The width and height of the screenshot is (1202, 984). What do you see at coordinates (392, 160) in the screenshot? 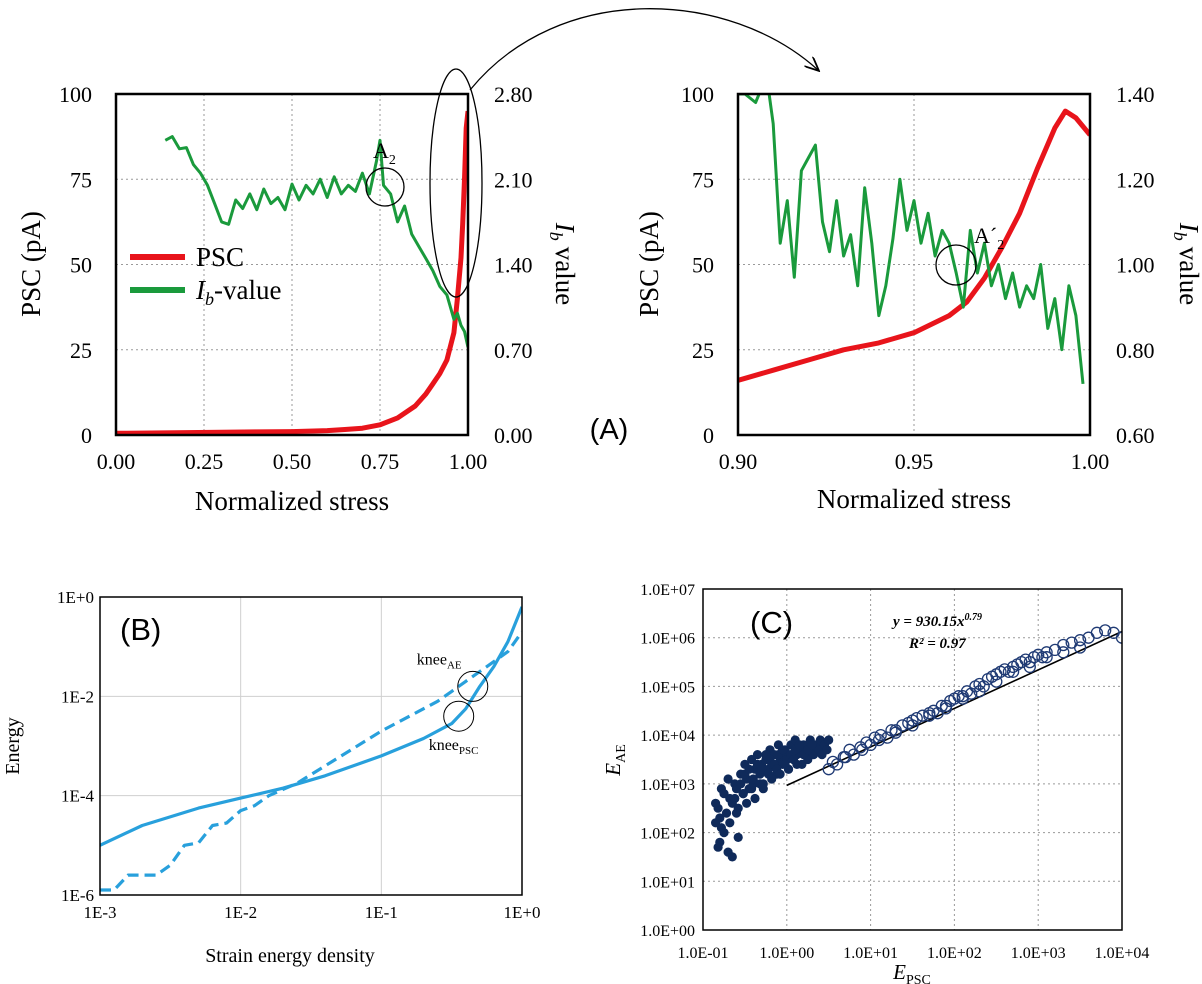
I see `a2-sub: 2` at bounding box center [392, 160].